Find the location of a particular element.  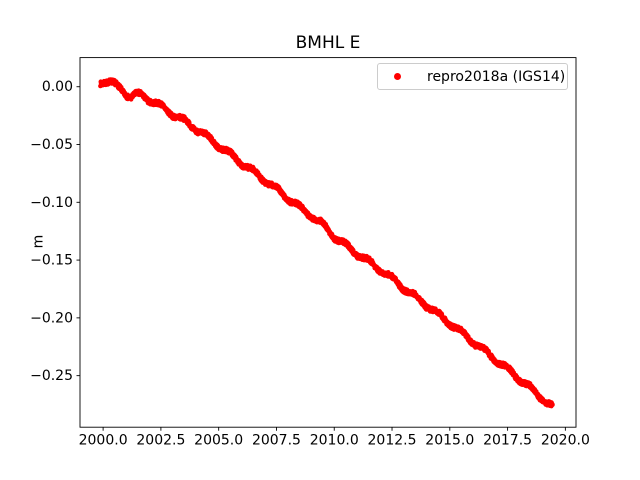

y-axis-ticks: 0.00 −0.05 −0.10 −0.15 −0.20 −0.25 is located at coordinates (55, 231).